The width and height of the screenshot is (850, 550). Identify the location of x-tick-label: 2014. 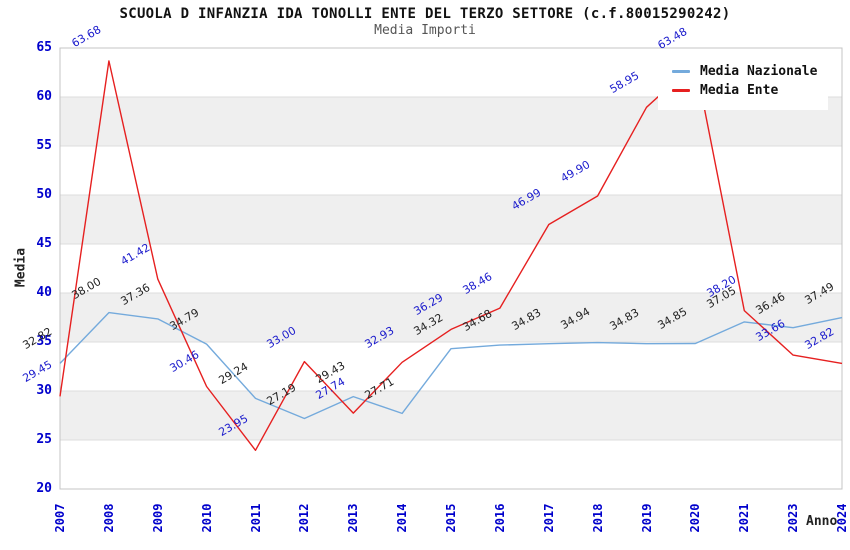
(402, 518).